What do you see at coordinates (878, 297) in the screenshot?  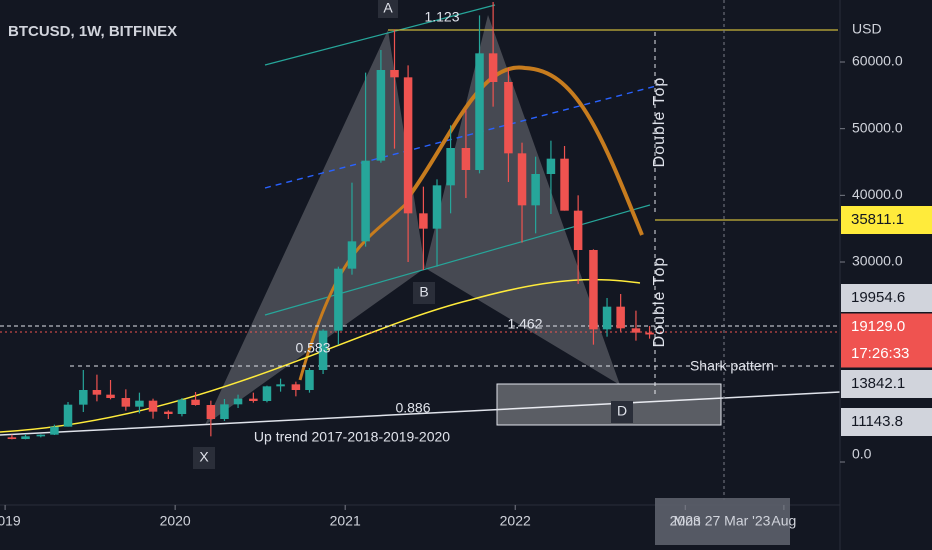 I see `price-tag-label: 19954.6` at bounding box center [878, 297].